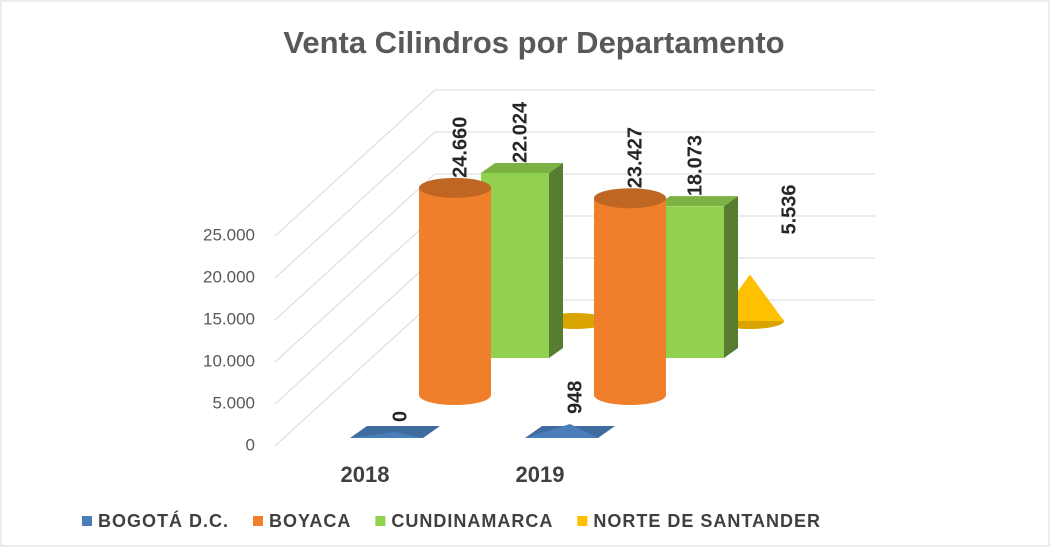  What do you see at coordinates (540, 474) in the screenshot?
I see `x-tick-label: 2019` at bounding box center [540, 474].